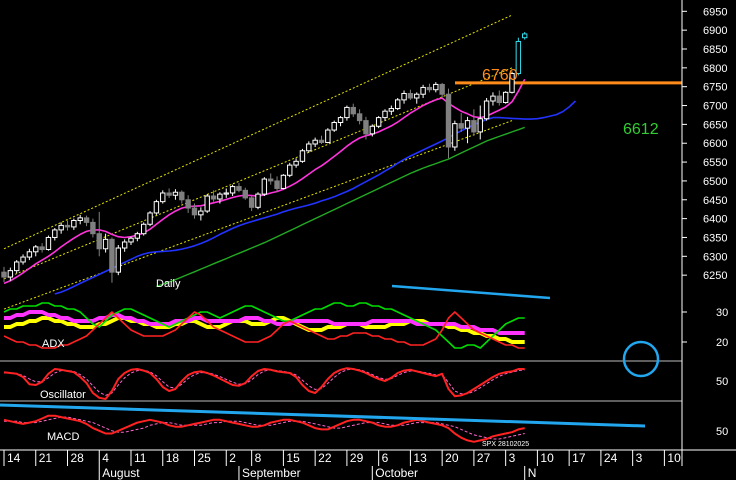 This screenshot has height=480, width=736. Describe the element at coordinates (14, 458) in the screenshot. I see `x-day-tick-label: 14` at that location.